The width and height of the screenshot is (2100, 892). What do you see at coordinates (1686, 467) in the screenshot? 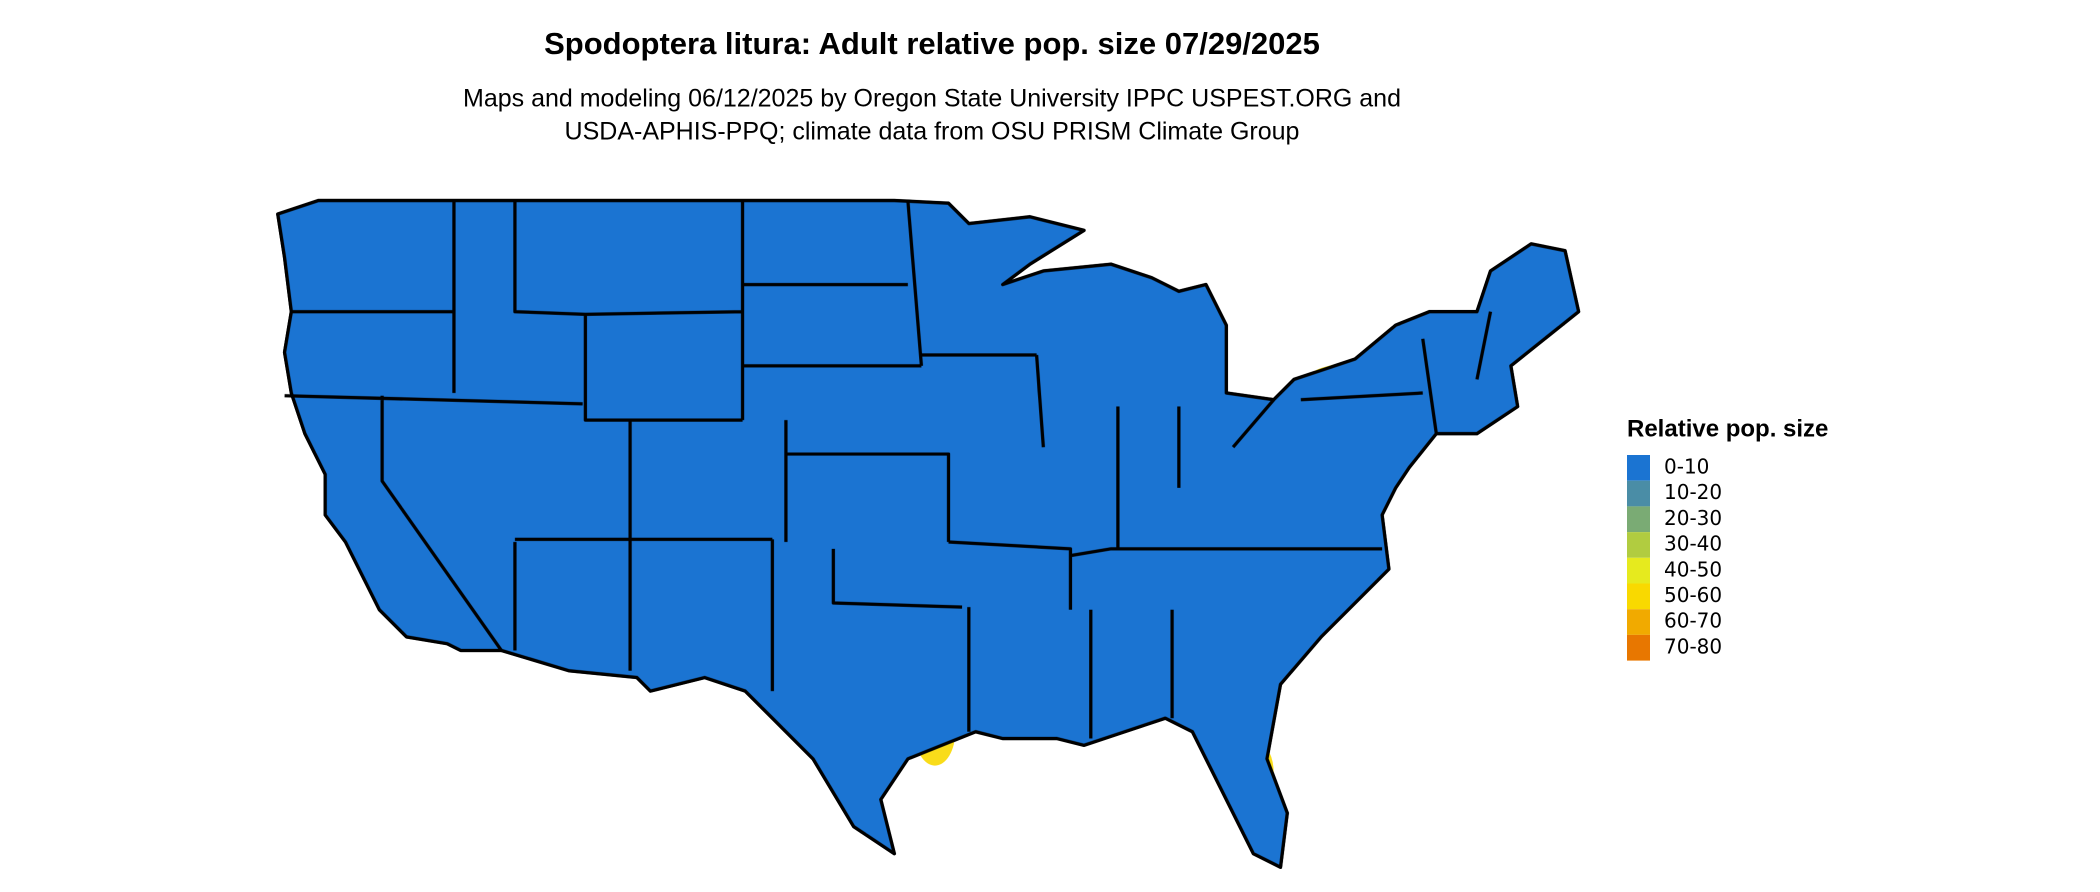
I see `legend-label: 0-10` at bounding box center [1686, 467].